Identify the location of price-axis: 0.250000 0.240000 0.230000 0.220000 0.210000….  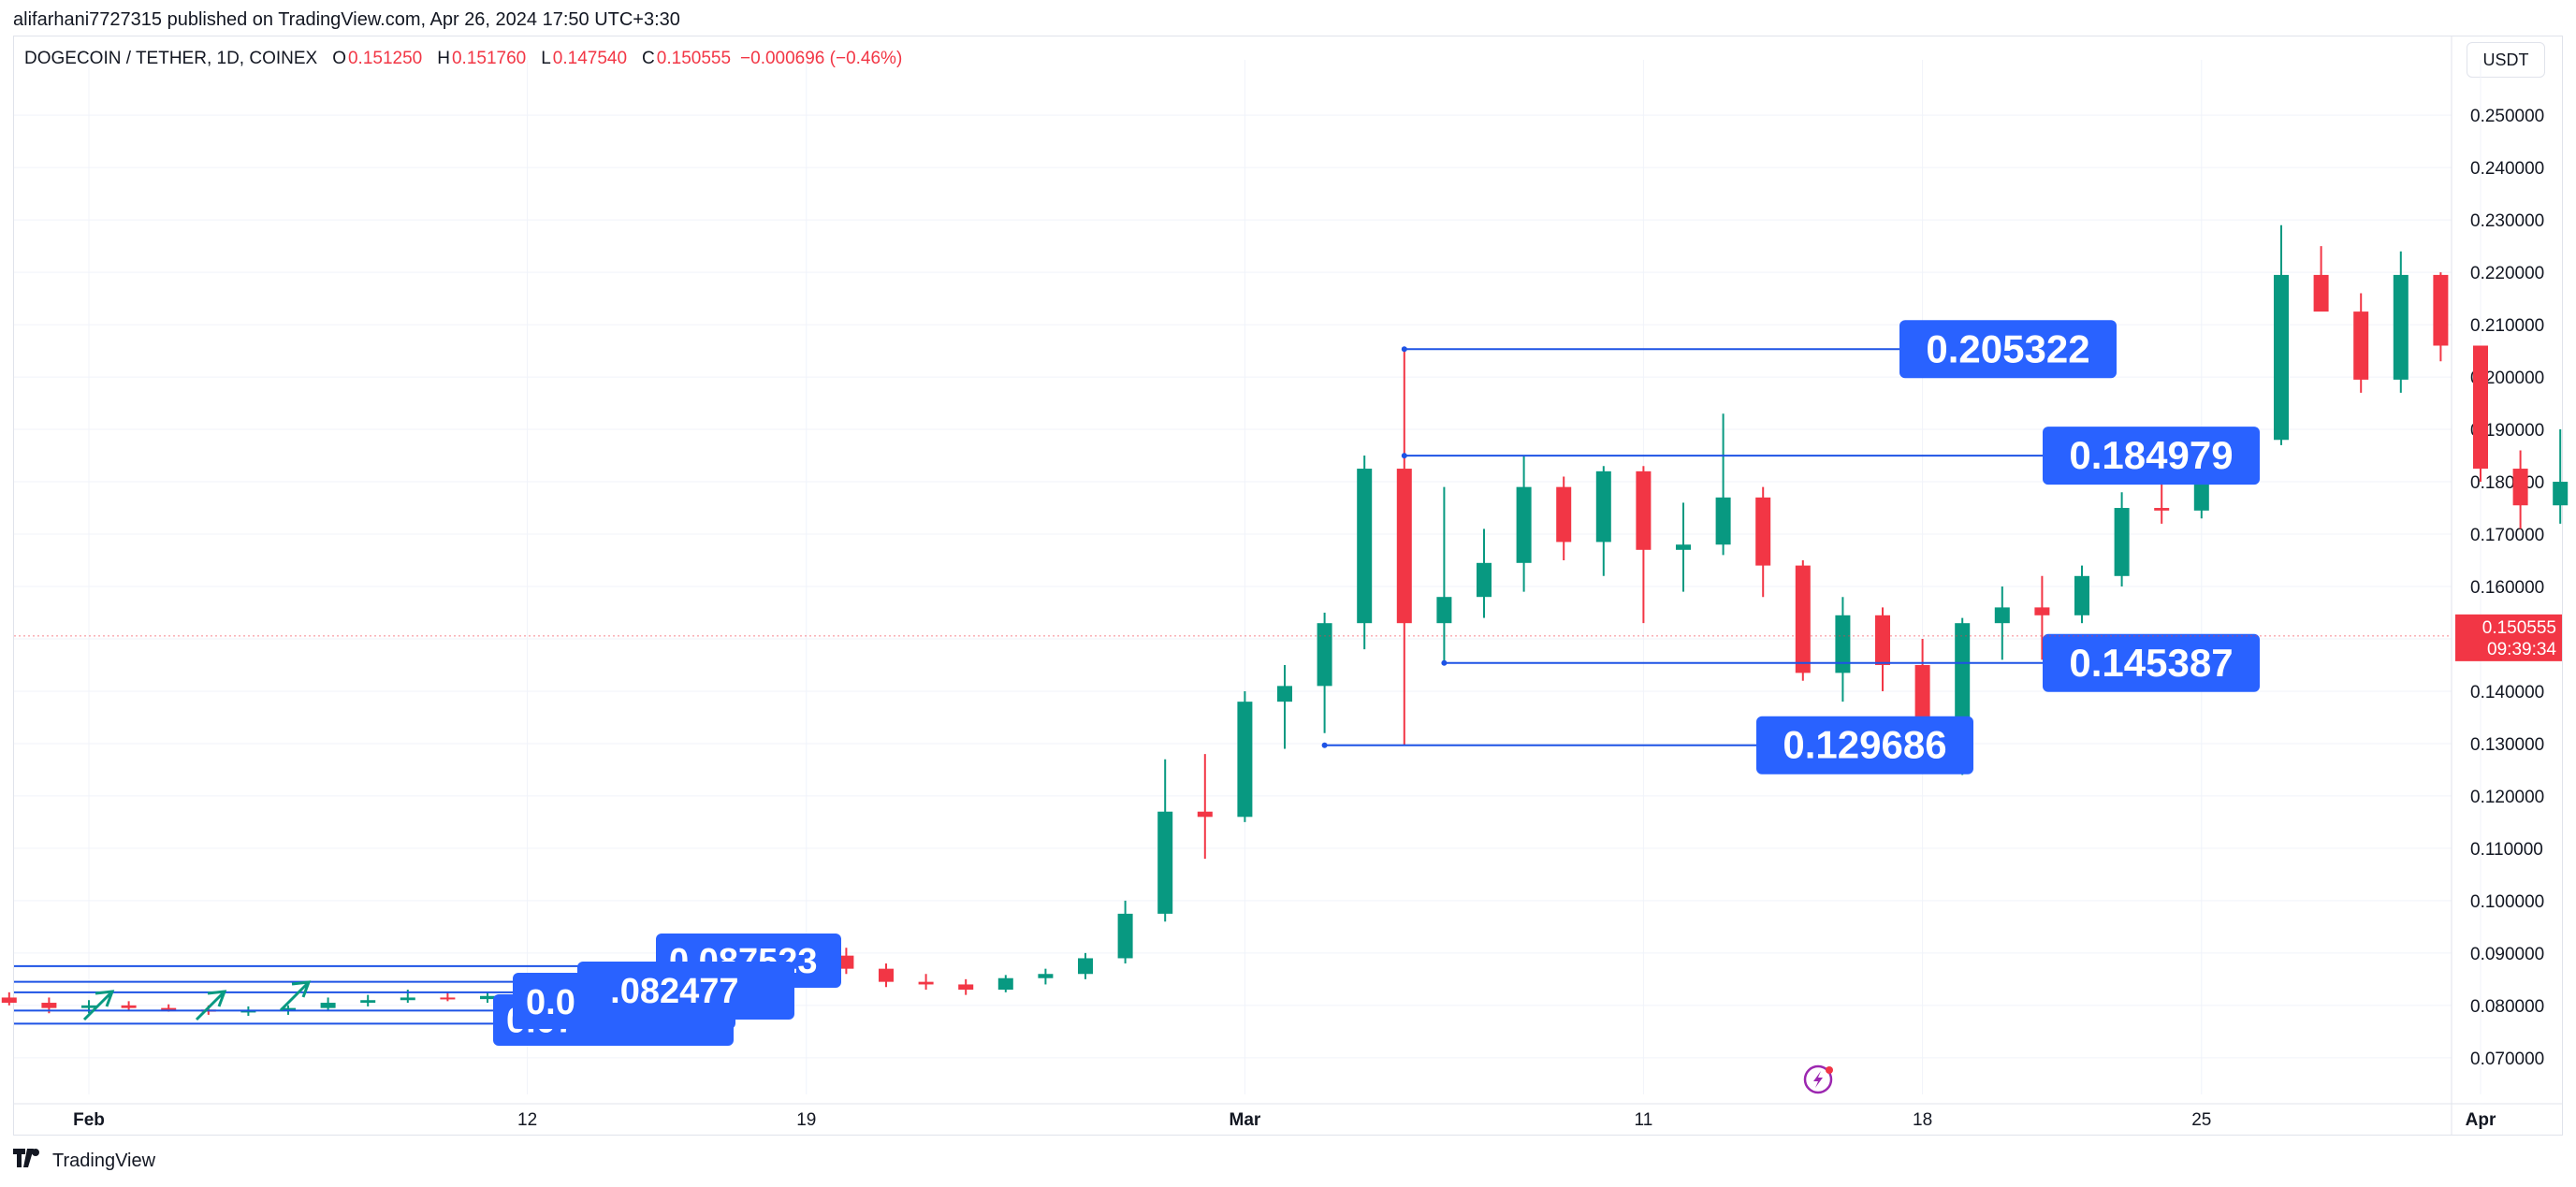
(2507, 588).